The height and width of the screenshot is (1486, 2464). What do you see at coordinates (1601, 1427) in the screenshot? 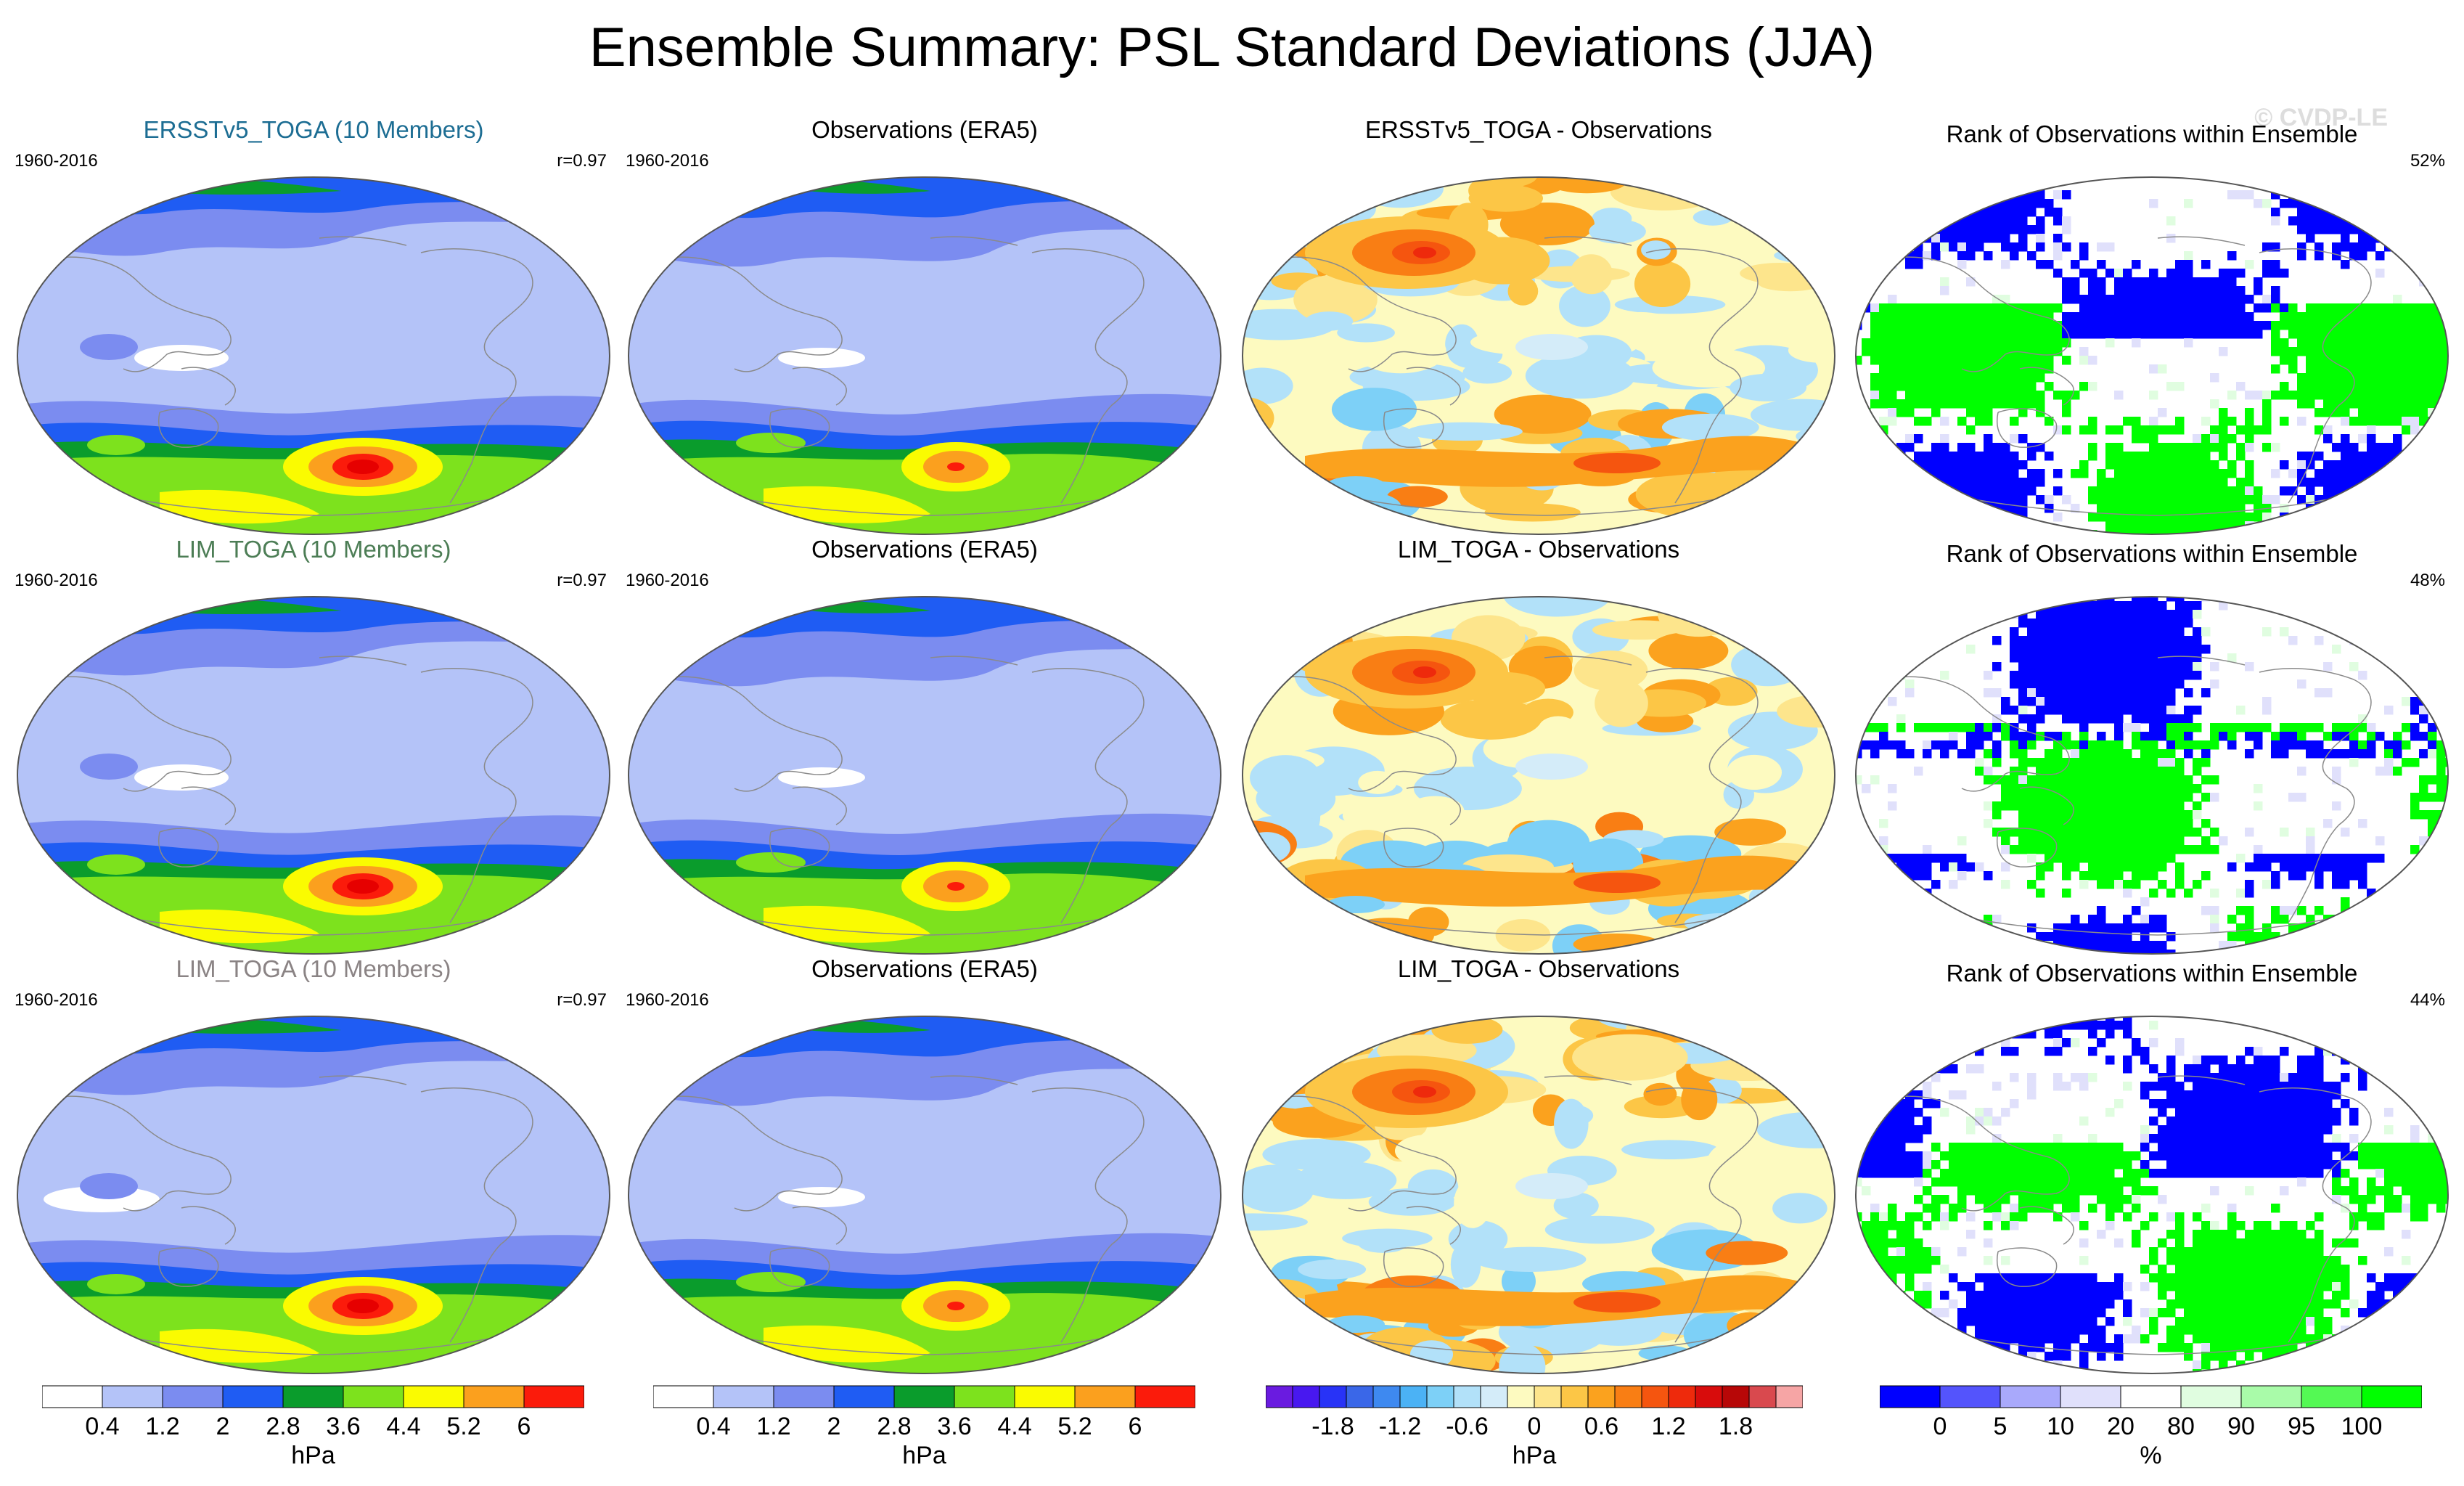
I see `colorbar-diff-tick: 0.6` at bounding box center [1601, 1427].